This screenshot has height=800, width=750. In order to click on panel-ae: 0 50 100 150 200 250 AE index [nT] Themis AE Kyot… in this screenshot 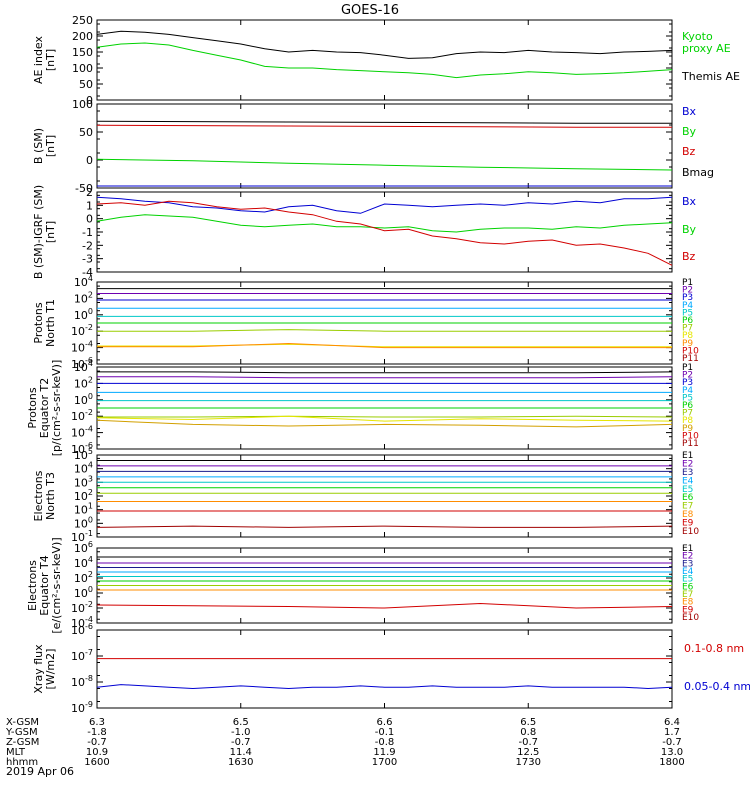, I will do `click(386, 60)`.